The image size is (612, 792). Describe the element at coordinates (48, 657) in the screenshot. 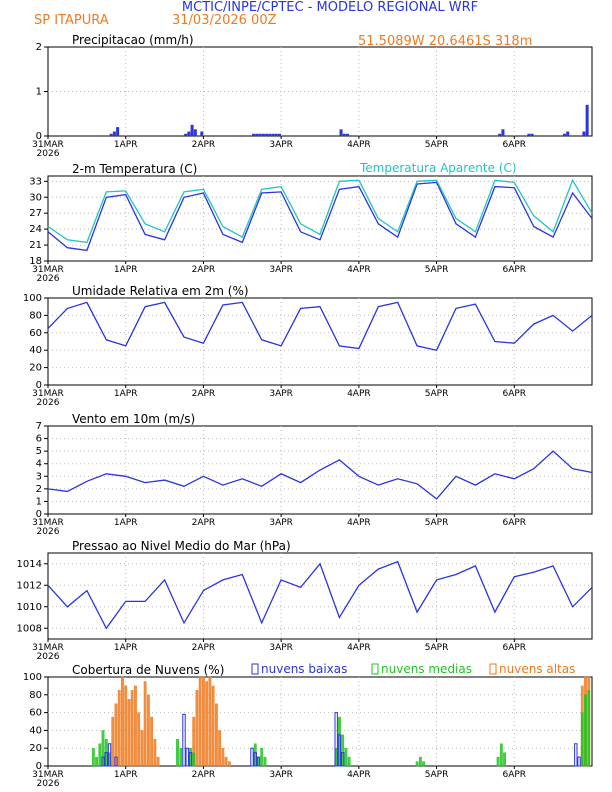

I see `pressure-xtick-year: 2026` at that location.